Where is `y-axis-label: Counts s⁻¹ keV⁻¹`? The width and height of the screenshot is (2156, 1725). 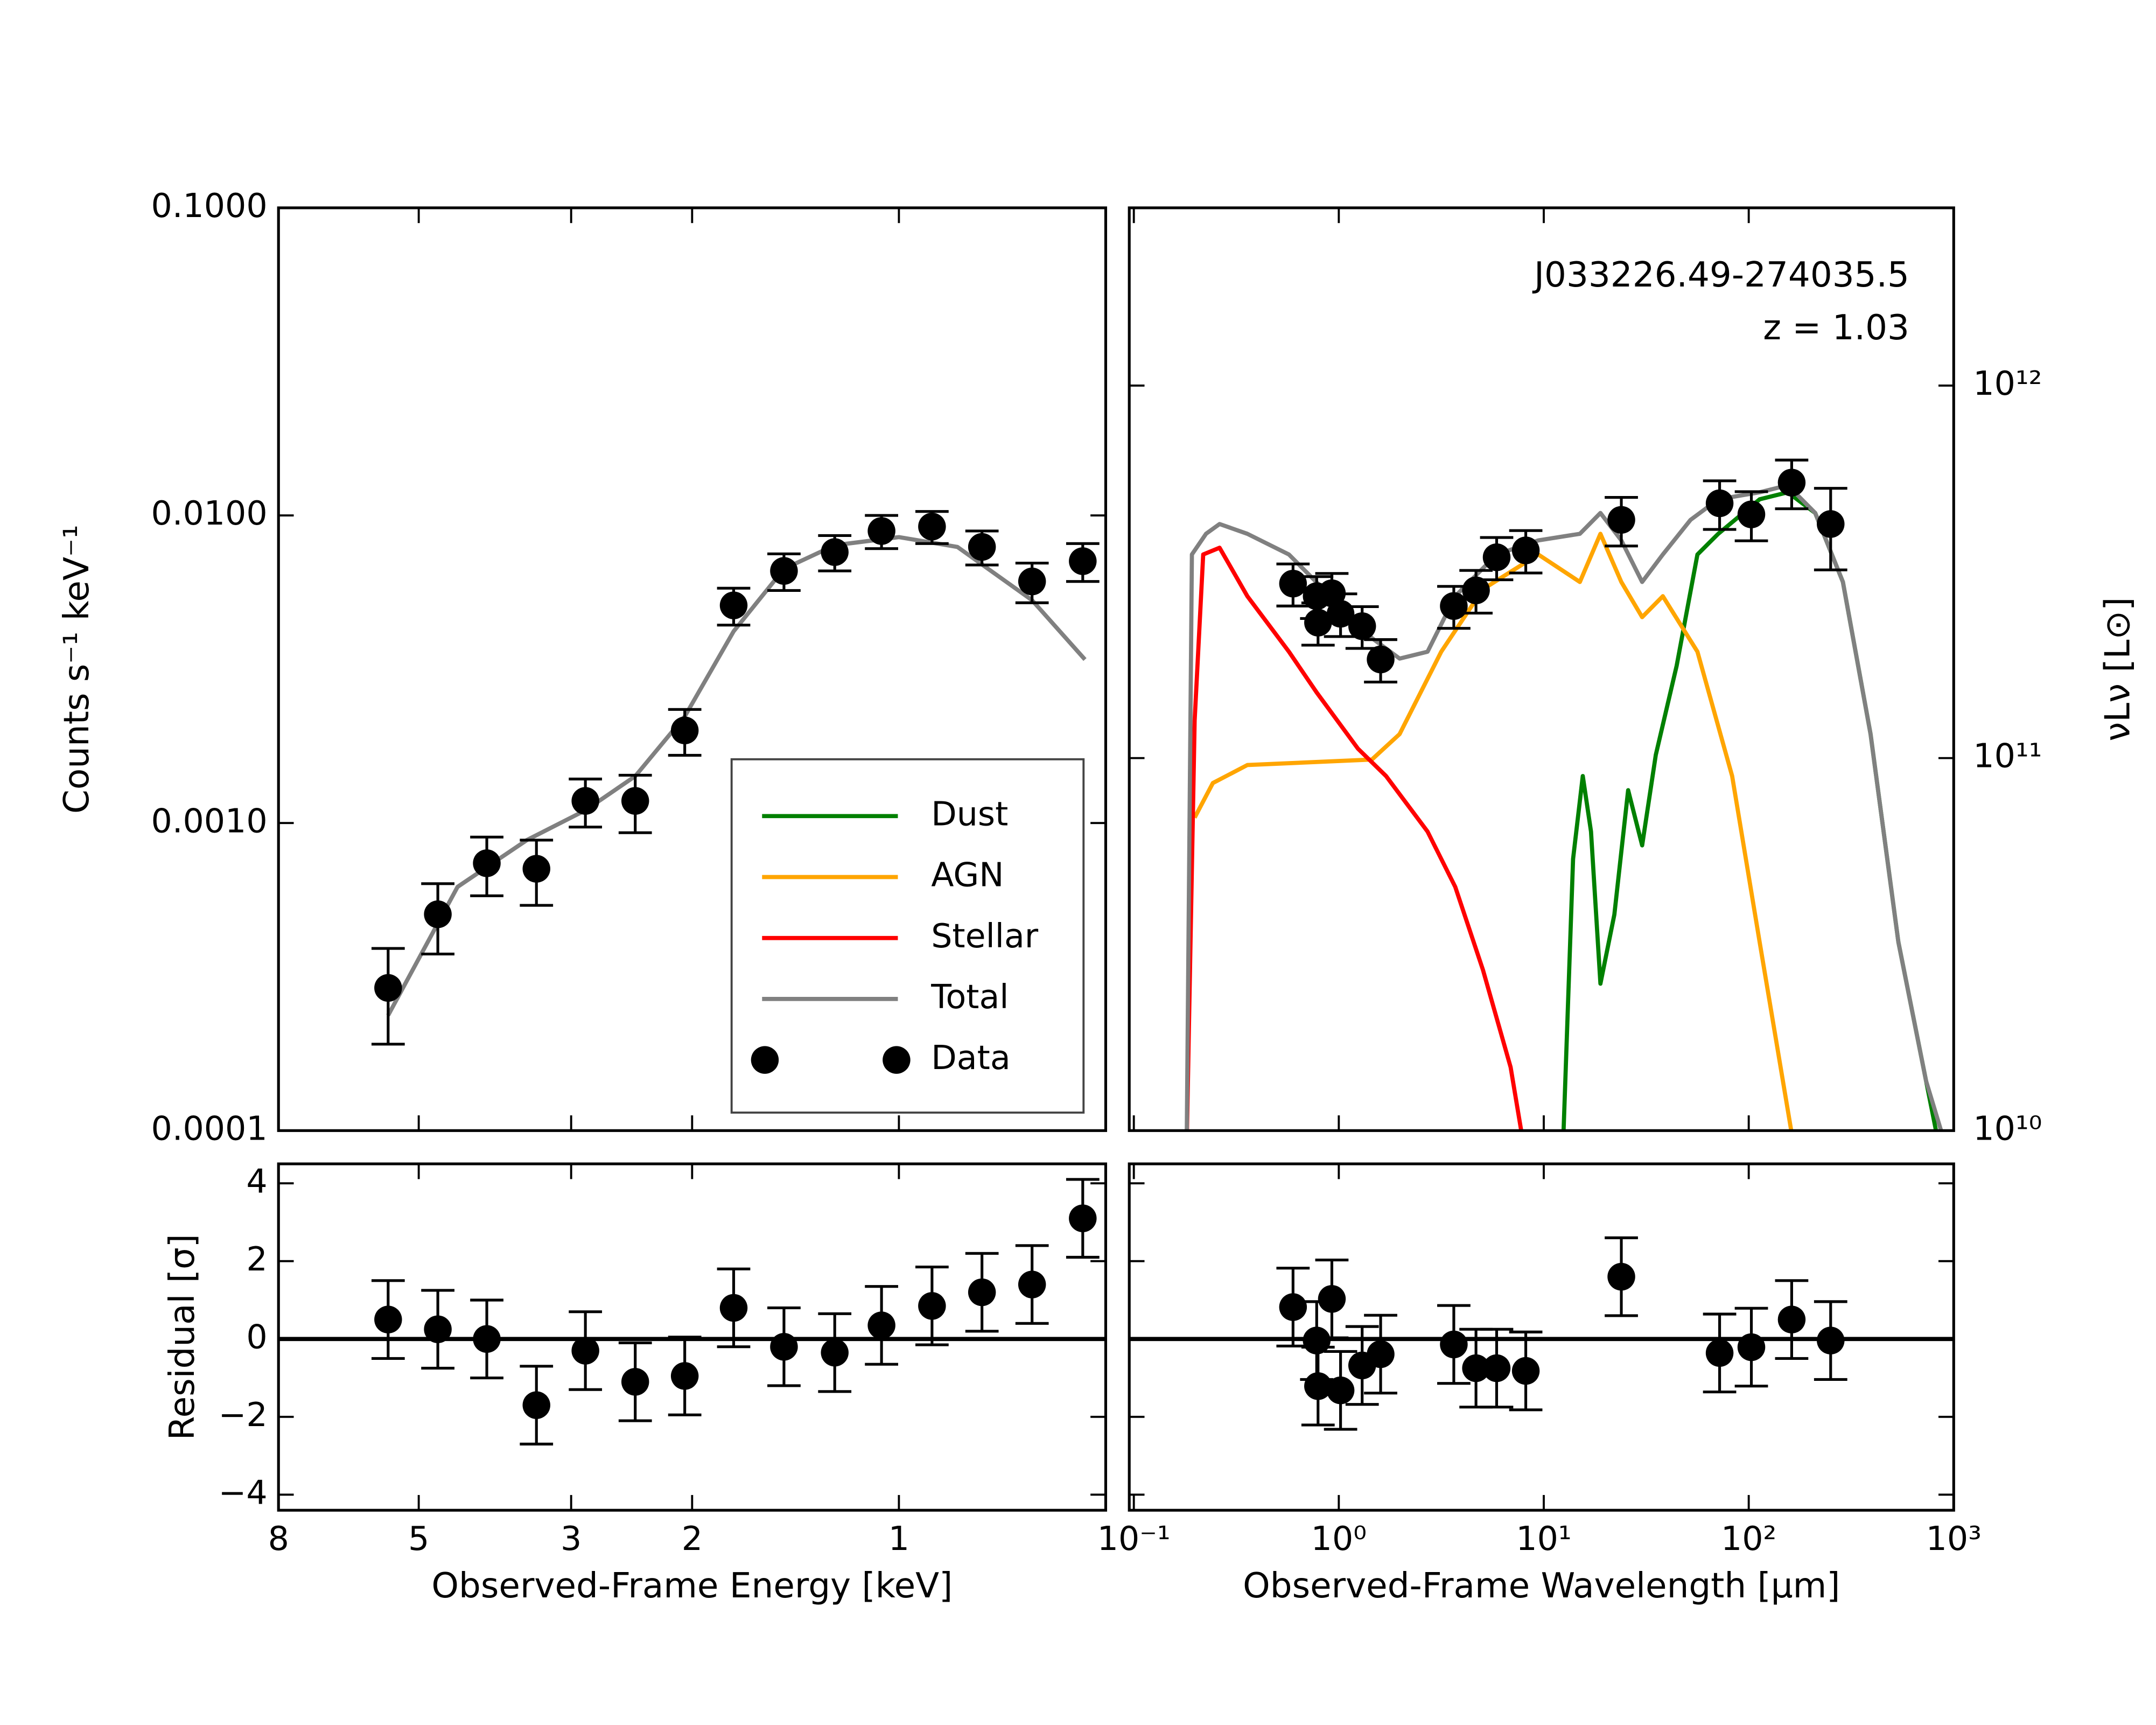 y-axis-label: Counts s⁻¹ keV⁻¹ is located at coordinates (77, 669).